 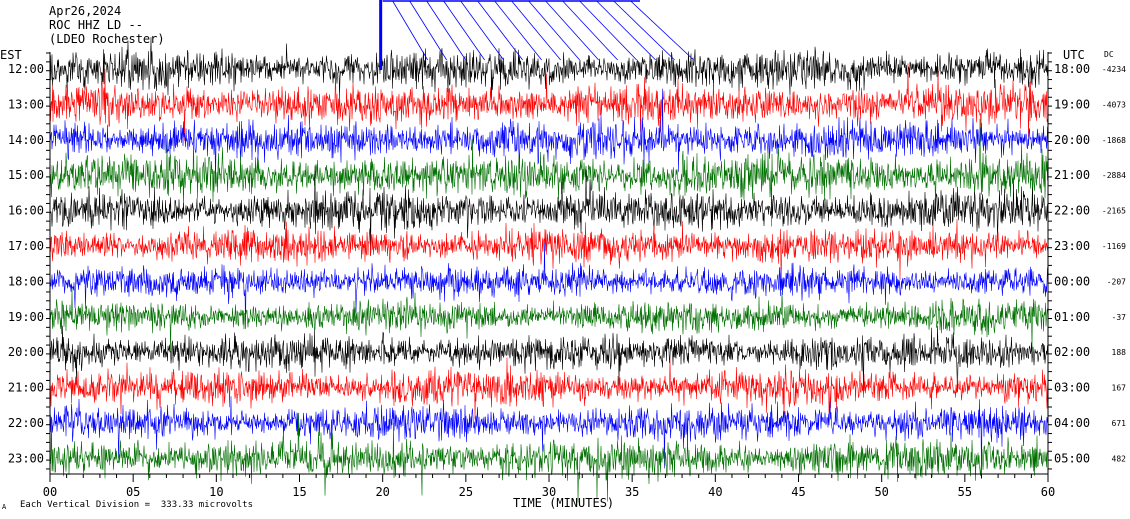 I want to click on x-tick-label-60: 60, so click(x=1048, y=492).